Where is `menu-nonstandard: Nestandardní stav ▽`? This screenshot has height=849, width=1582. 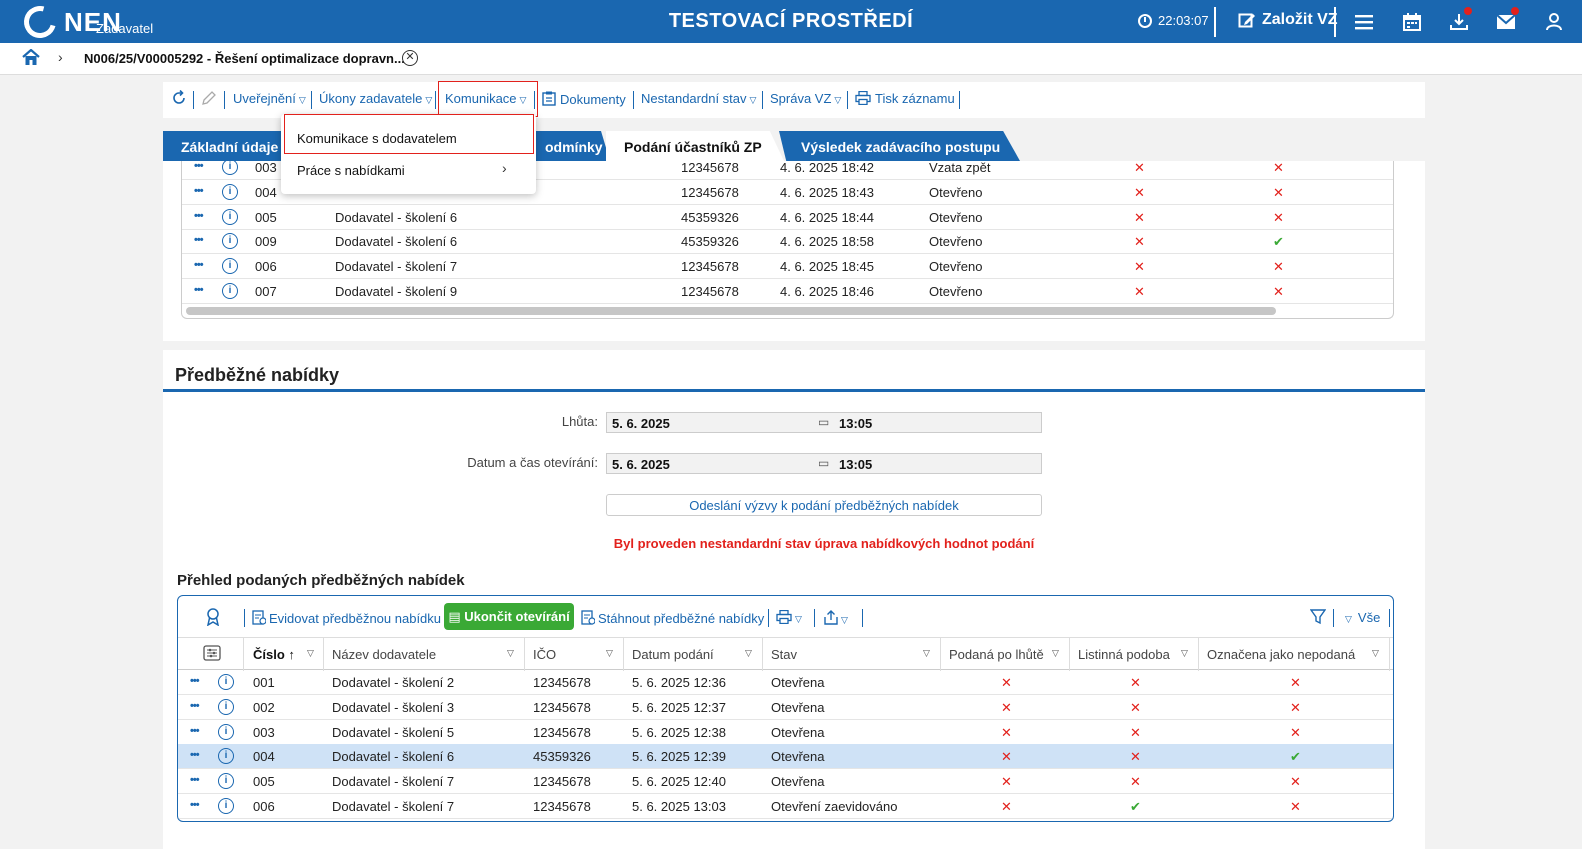 menu-nonstandard: Nestandardní stav ▽ is located at coordinates (698, 98).